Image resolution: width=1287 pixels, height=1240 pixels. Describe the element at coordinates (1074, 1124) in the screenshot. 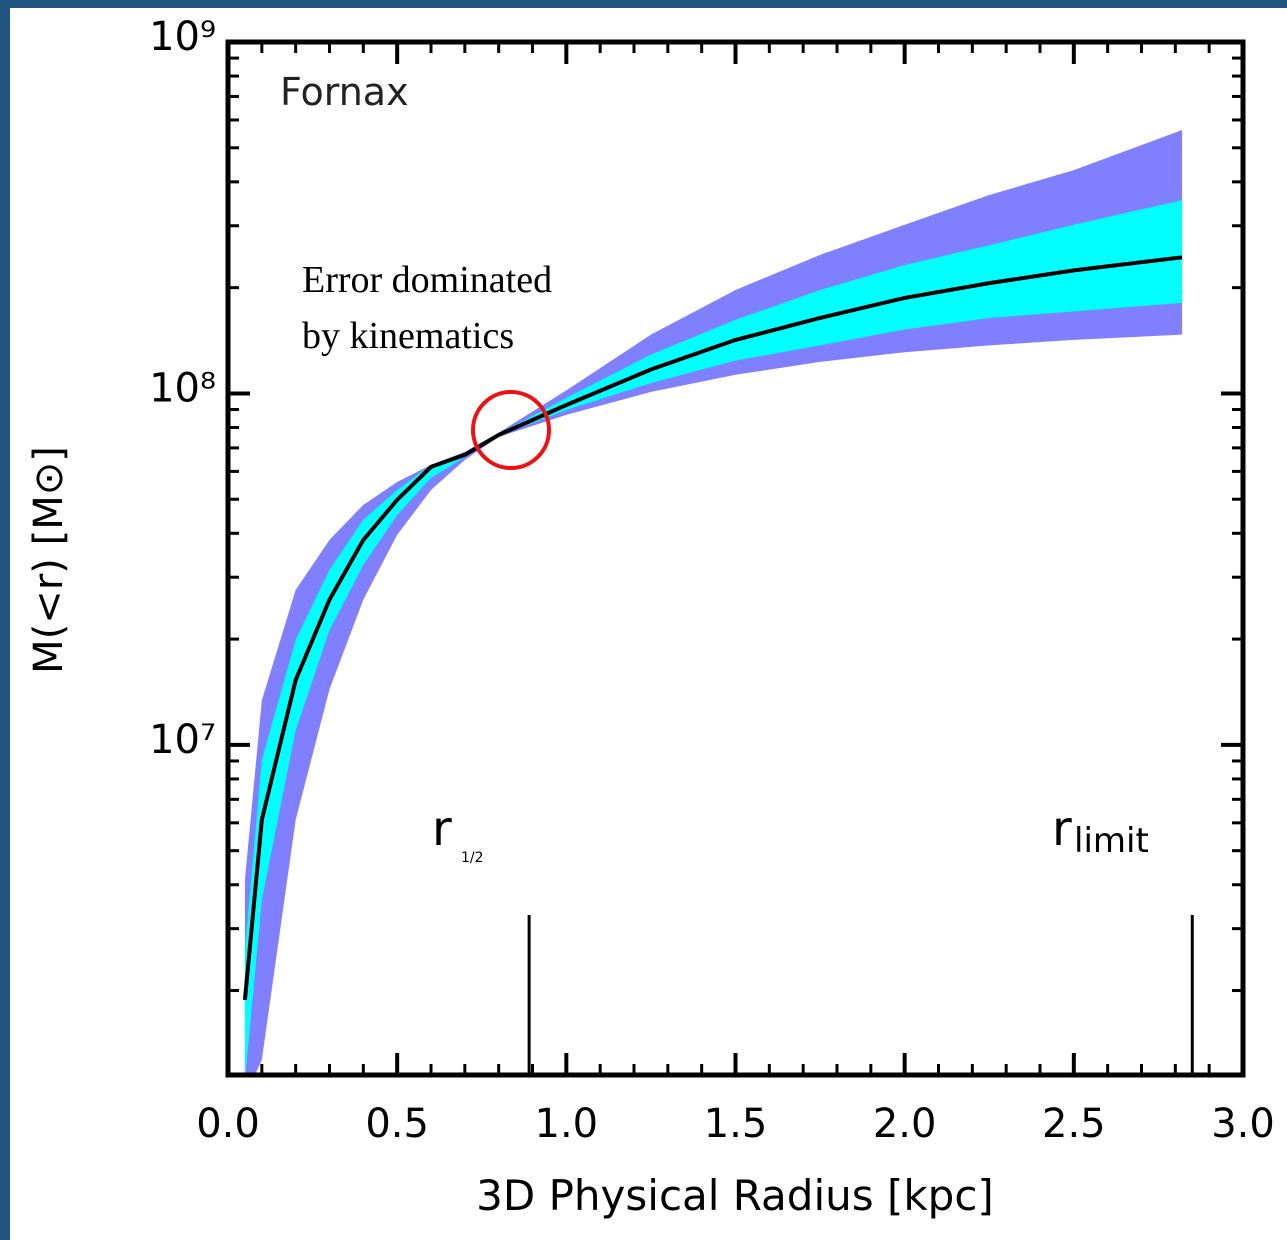

I see `x-tick-label: 2.5` at that location.